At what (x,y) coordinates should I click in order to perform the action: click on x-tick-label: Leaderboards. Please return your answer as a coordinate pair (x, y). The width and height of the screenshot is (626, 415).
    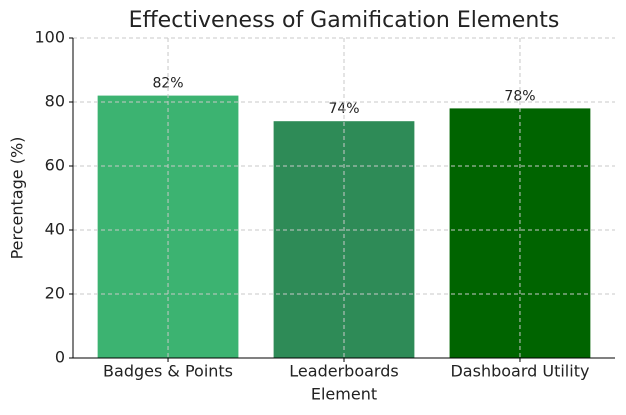
    Looking at the image, I should click on (343, 371).